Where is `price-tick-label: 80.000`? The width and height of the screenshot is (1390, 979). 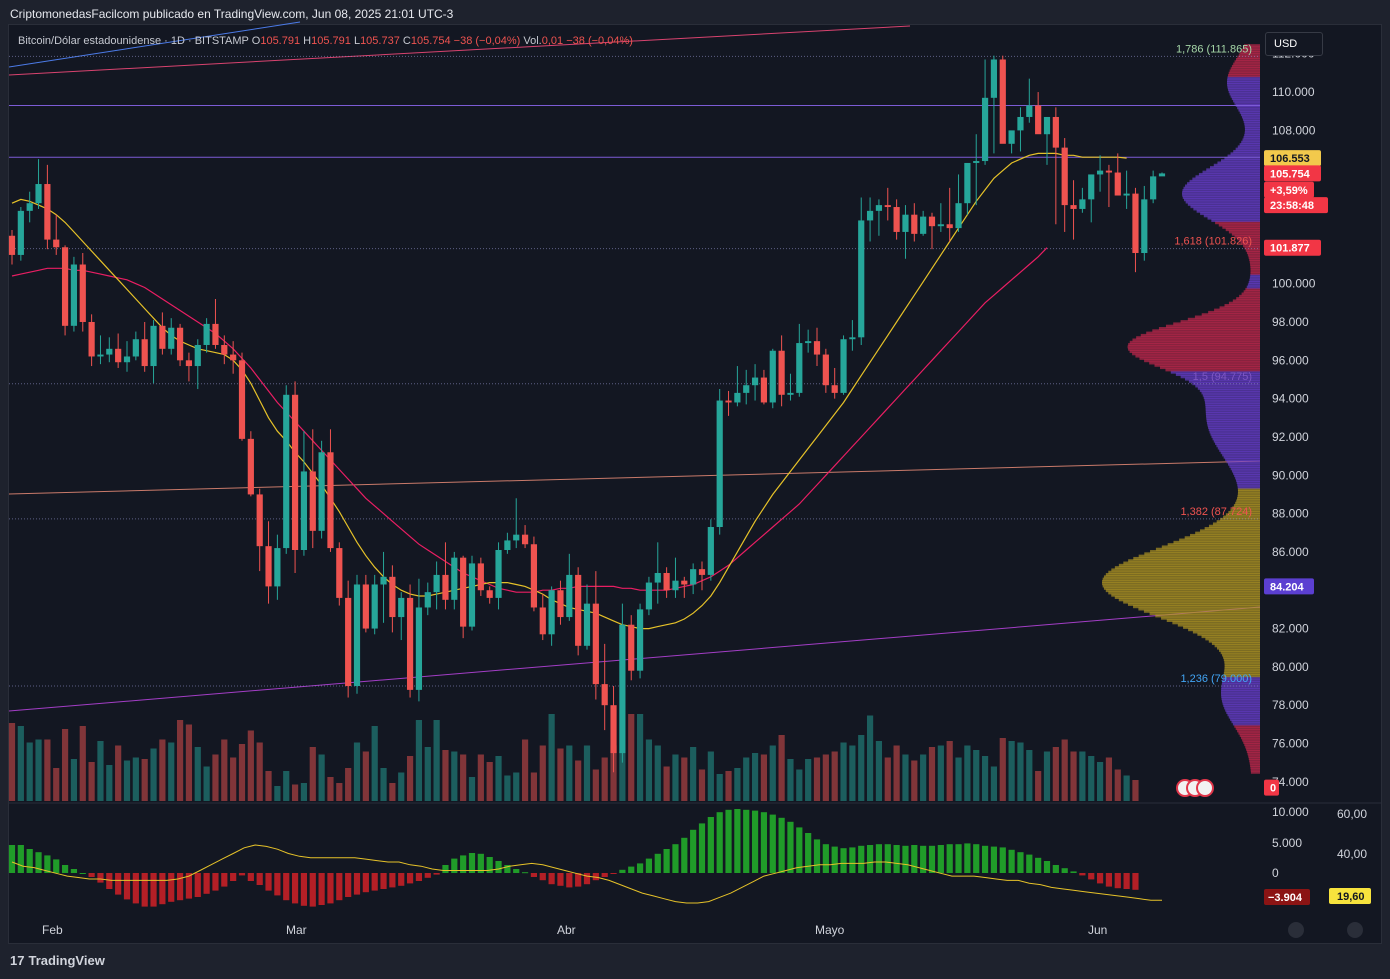
price-tick-label: 80.000 is located at coordinates (1290, 667).